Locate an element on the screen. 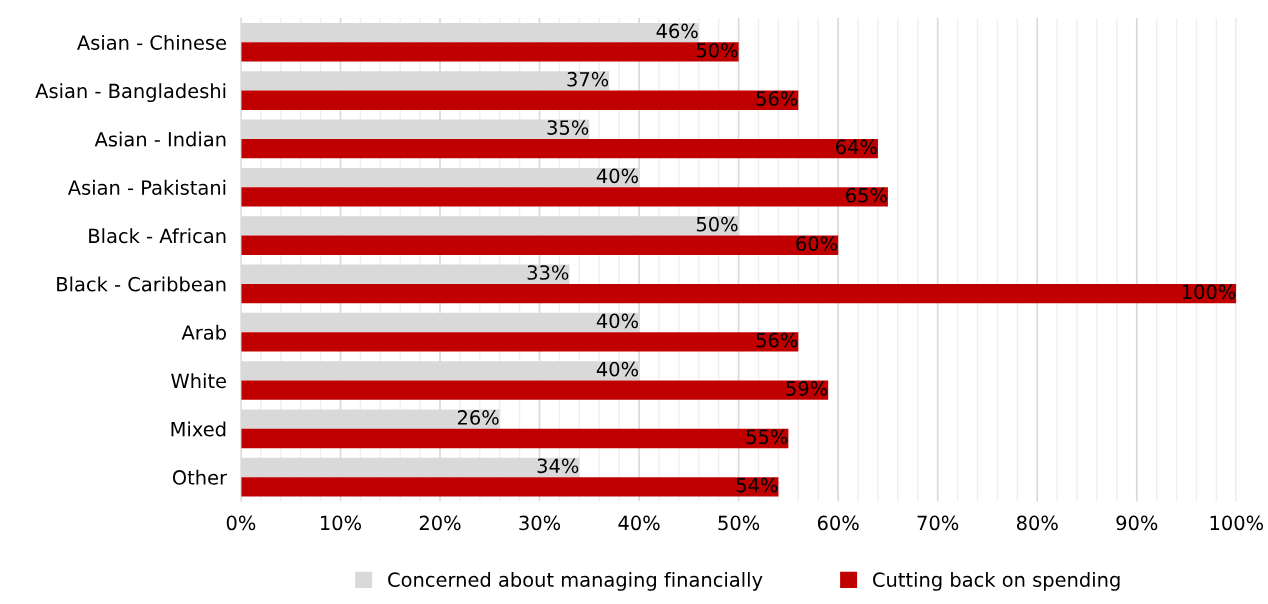 Image resolution: width=1268 pixels, height=604 pixels. x-tick-label: 80% is located at coordinates (1037, 523).